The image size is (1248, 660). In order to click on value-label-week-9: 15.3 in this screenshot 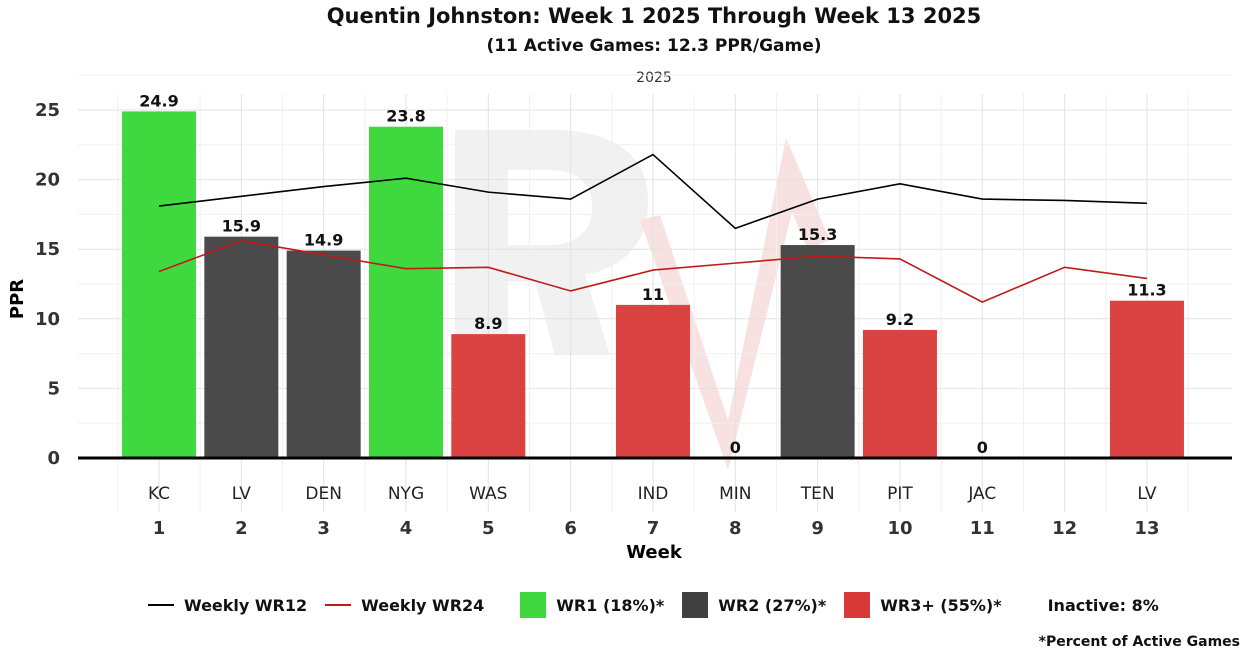, I will do `click(817, 234)`.